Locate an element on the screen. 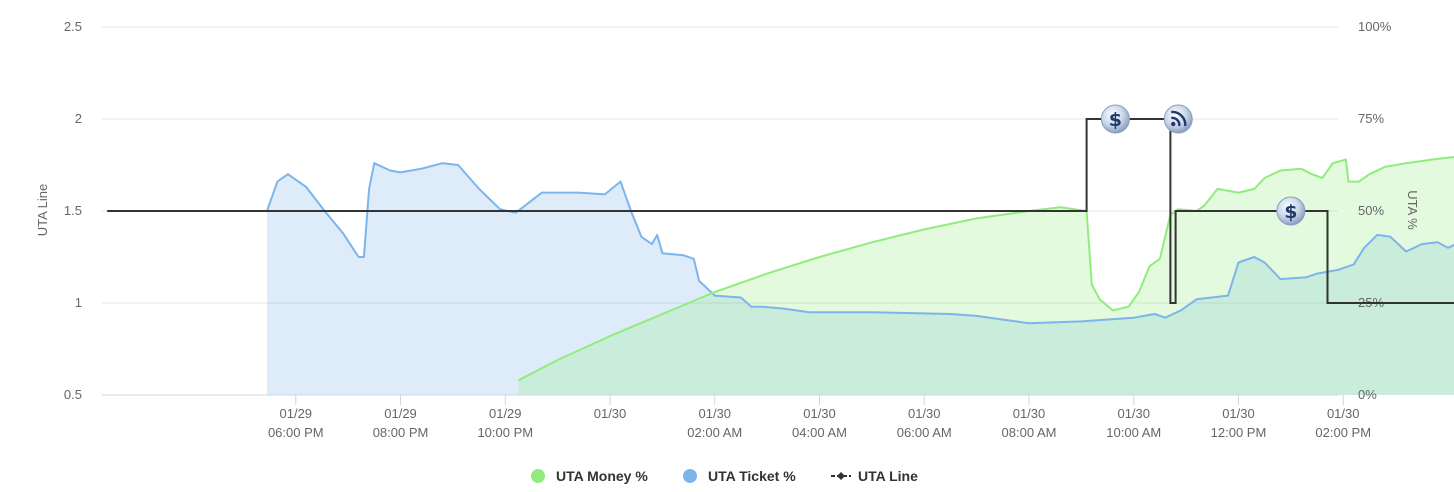  x-tick-time: 10:00 AM is located at coordinates (1133, 432).